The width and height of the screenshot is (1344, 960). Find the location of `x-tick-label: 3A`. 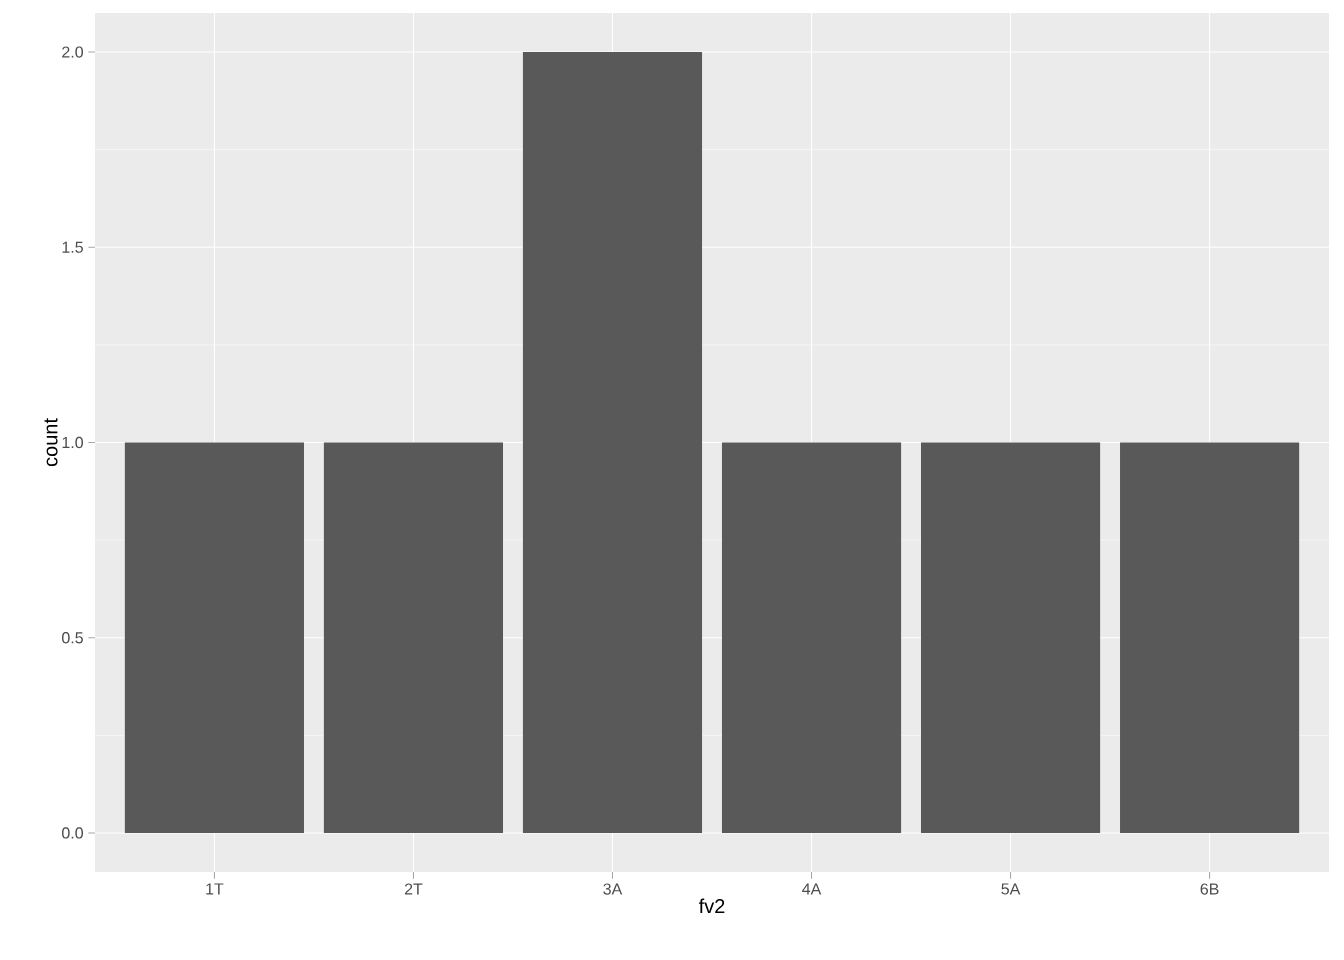

x-tick-label: 3A is located at coordinates (613, 889).